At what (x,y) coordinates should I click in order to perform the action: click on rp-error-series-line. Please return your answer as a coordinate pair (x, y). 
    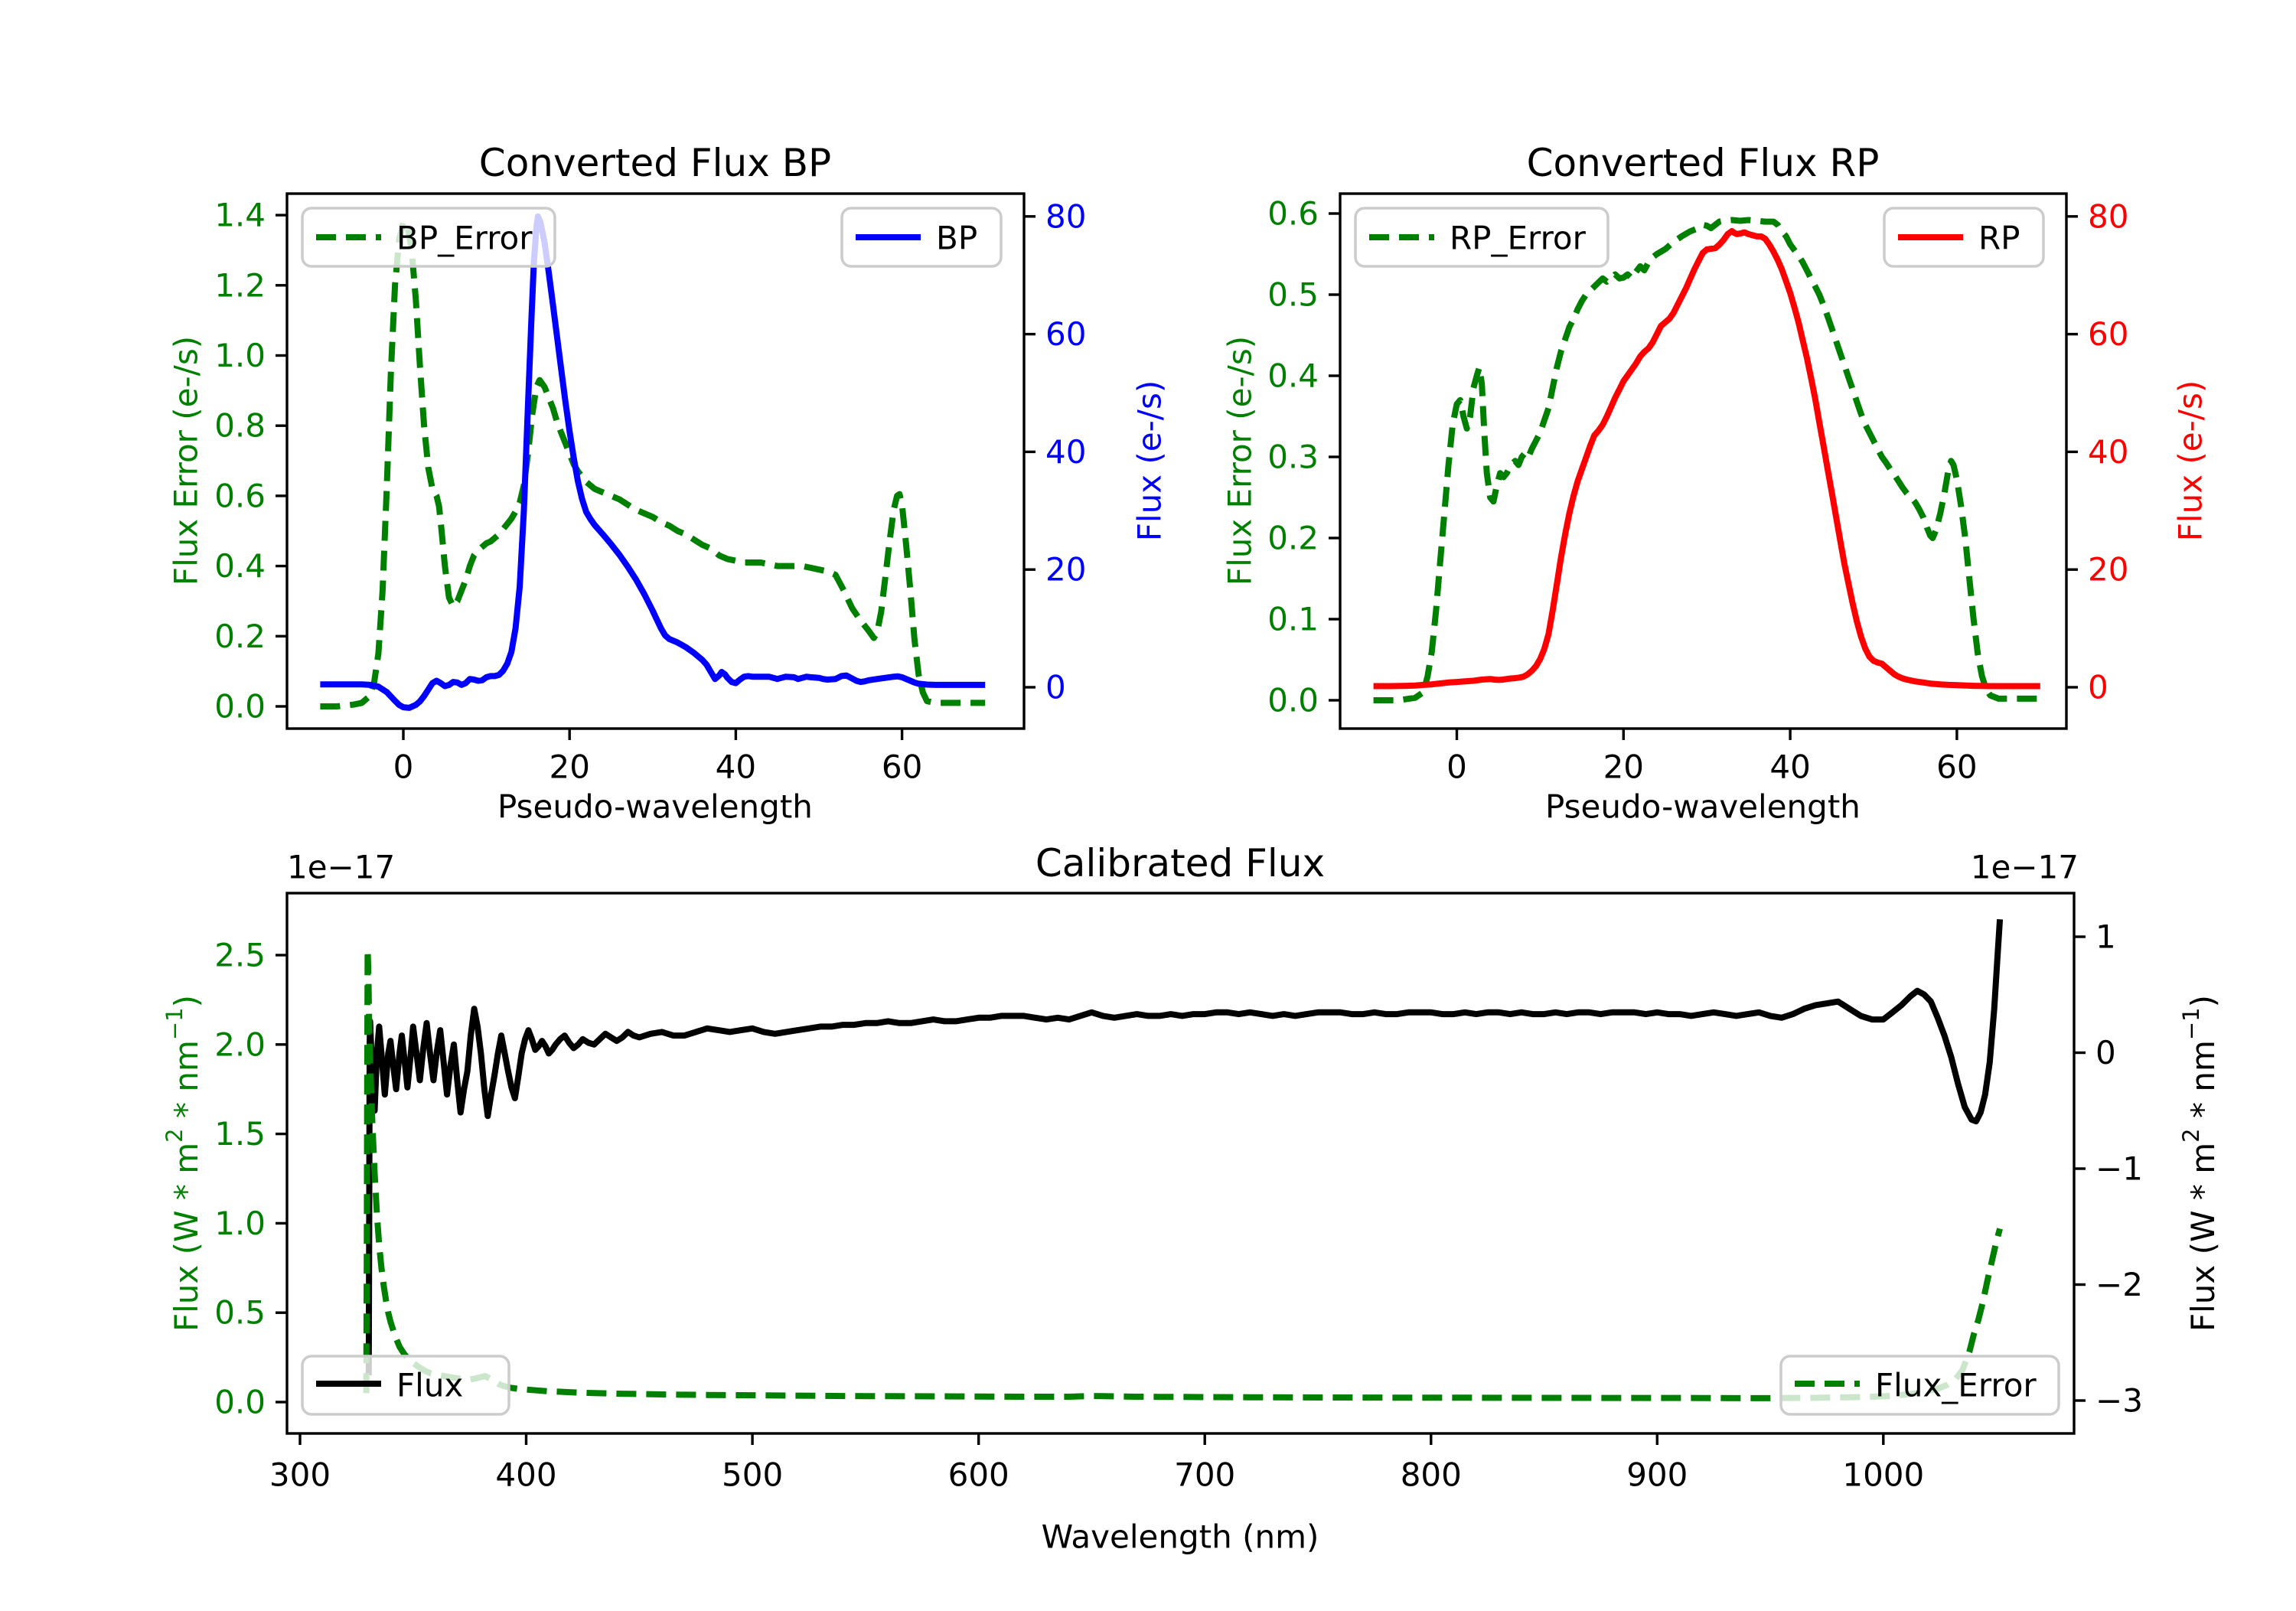
    Looking at the image, I should click on (1706, 460).